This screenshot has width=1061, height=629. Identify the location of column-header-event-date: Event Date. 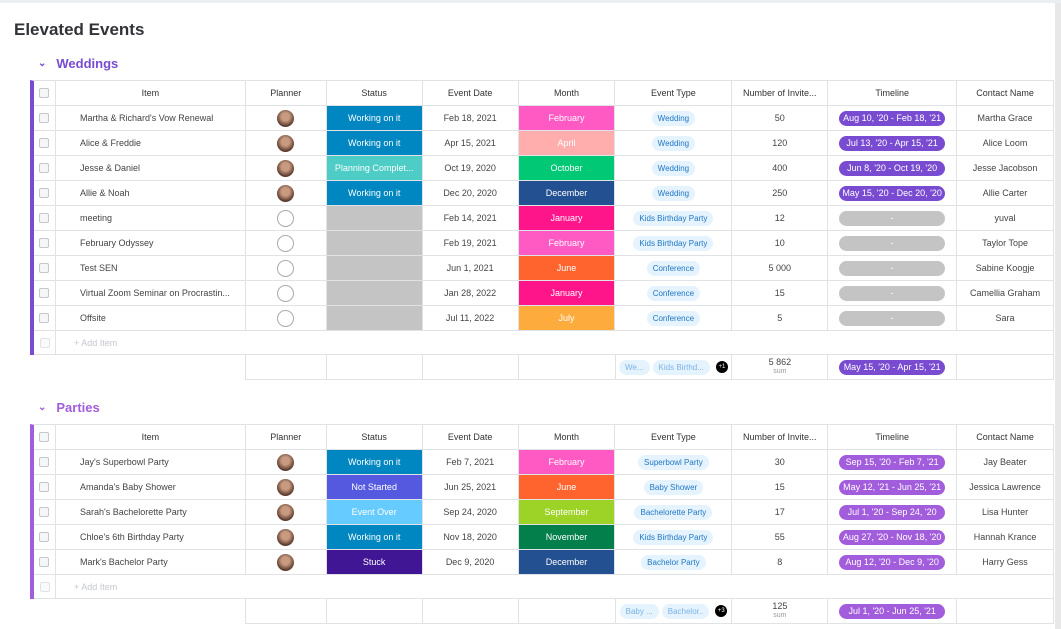
(471, 93).